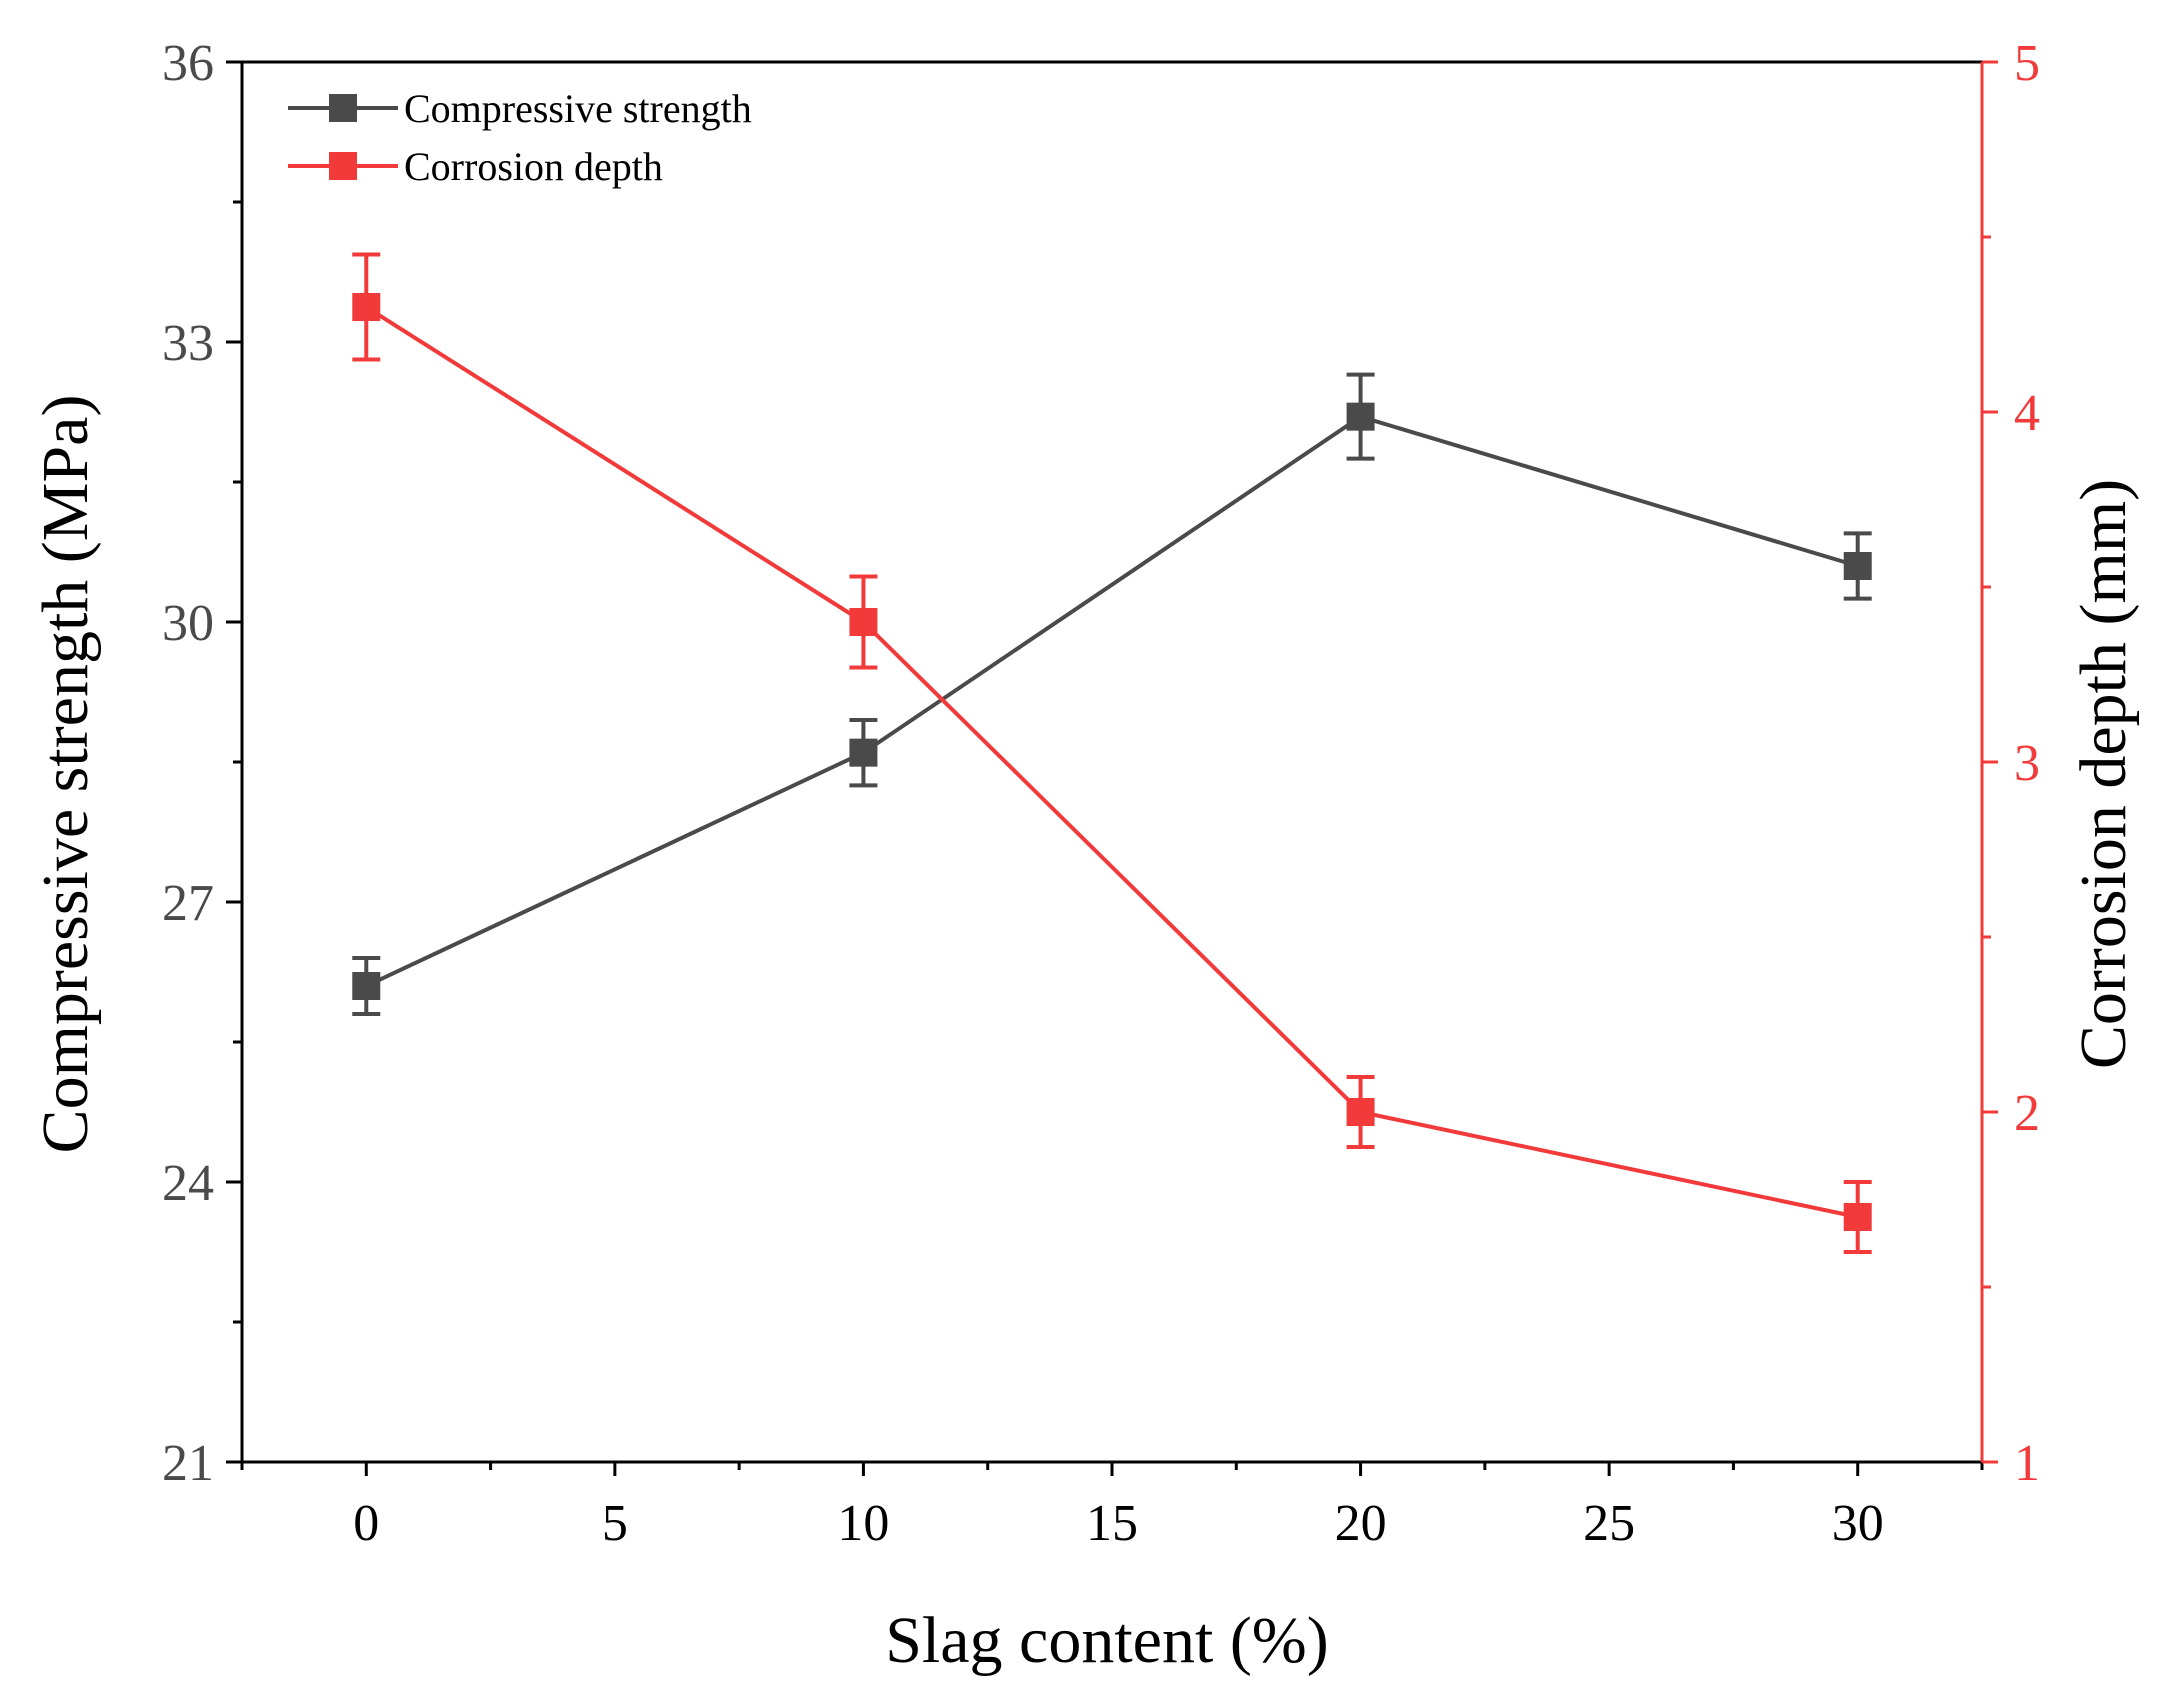 The image size is (2159, 1696). What do you see at coordinates (1858, 1523) in the screenshot?
I see `x-tick-label: 30` at bounding box center [1858, 1523].